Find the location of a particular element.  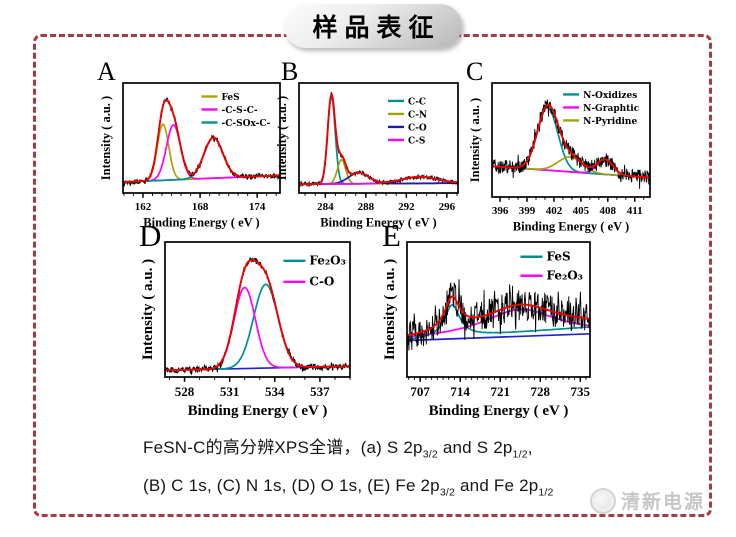

svg-text: -C-S-C- is located at coordinates (240, 111).